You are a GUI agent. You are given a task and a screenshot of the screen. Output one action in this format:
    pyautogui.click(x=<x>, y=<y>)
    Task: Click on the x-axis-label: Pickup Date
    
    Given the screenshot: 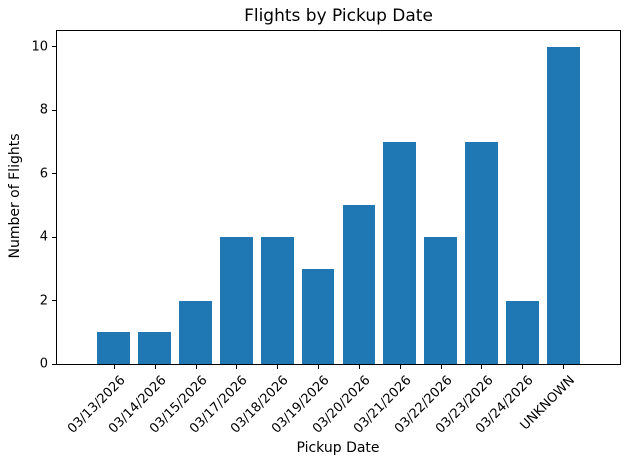 What is the action you would take?
    pyautogui.click(x=338, y=448)
    